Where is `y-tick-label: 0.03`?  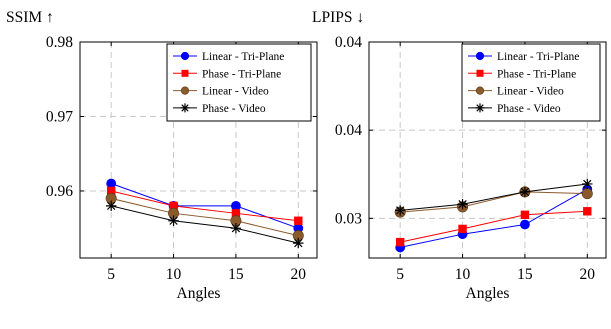
y-tick-label: 0.03 is located at coordinates (348, 218).